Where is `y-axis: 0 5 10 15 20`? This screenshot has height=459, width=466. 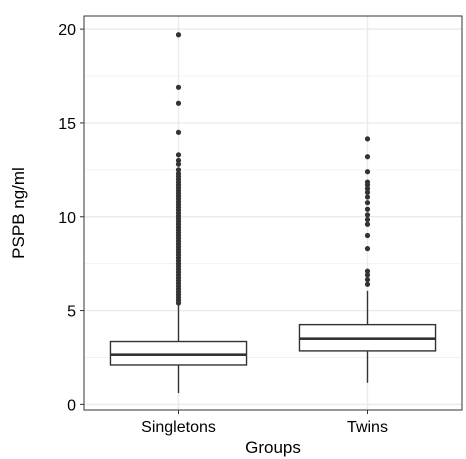 y-axis: 0 5 10 15 20 is located at coordinates (71, 218).